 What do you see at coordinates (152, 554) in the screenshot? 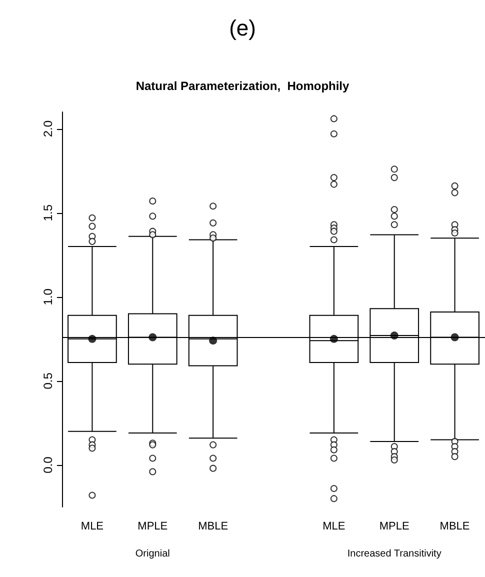
I see `text: Orignial` at bounding box center [152, 554].